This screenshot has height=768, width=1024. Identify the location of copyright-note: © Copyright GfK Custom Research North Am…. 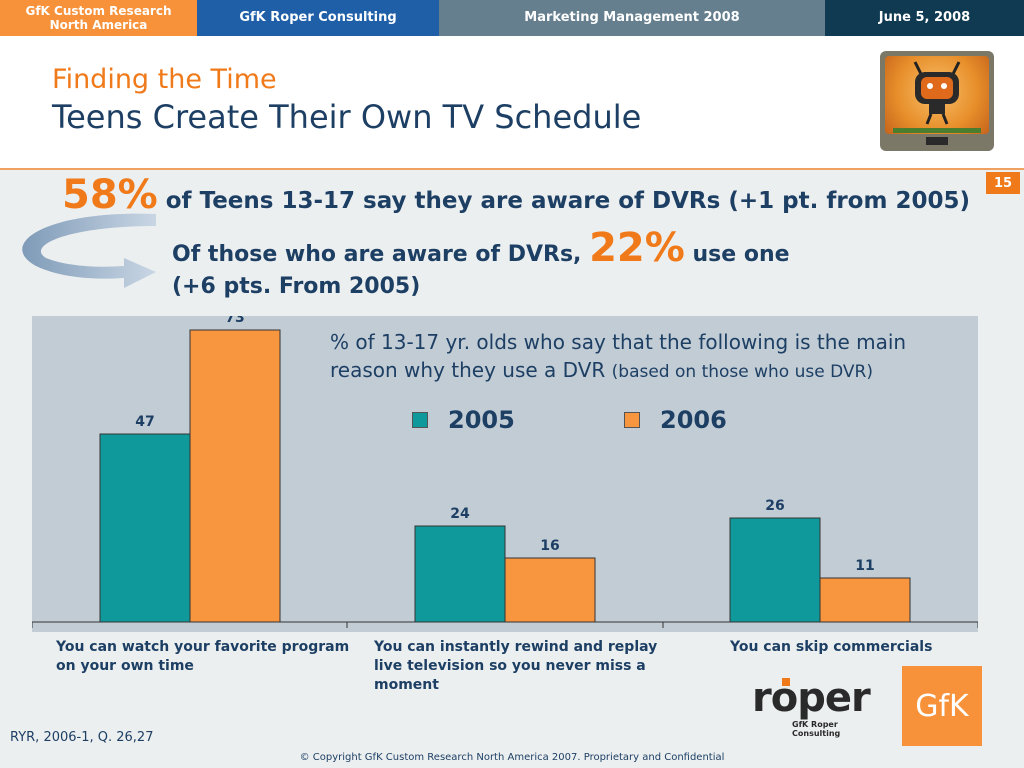
(512, 757).